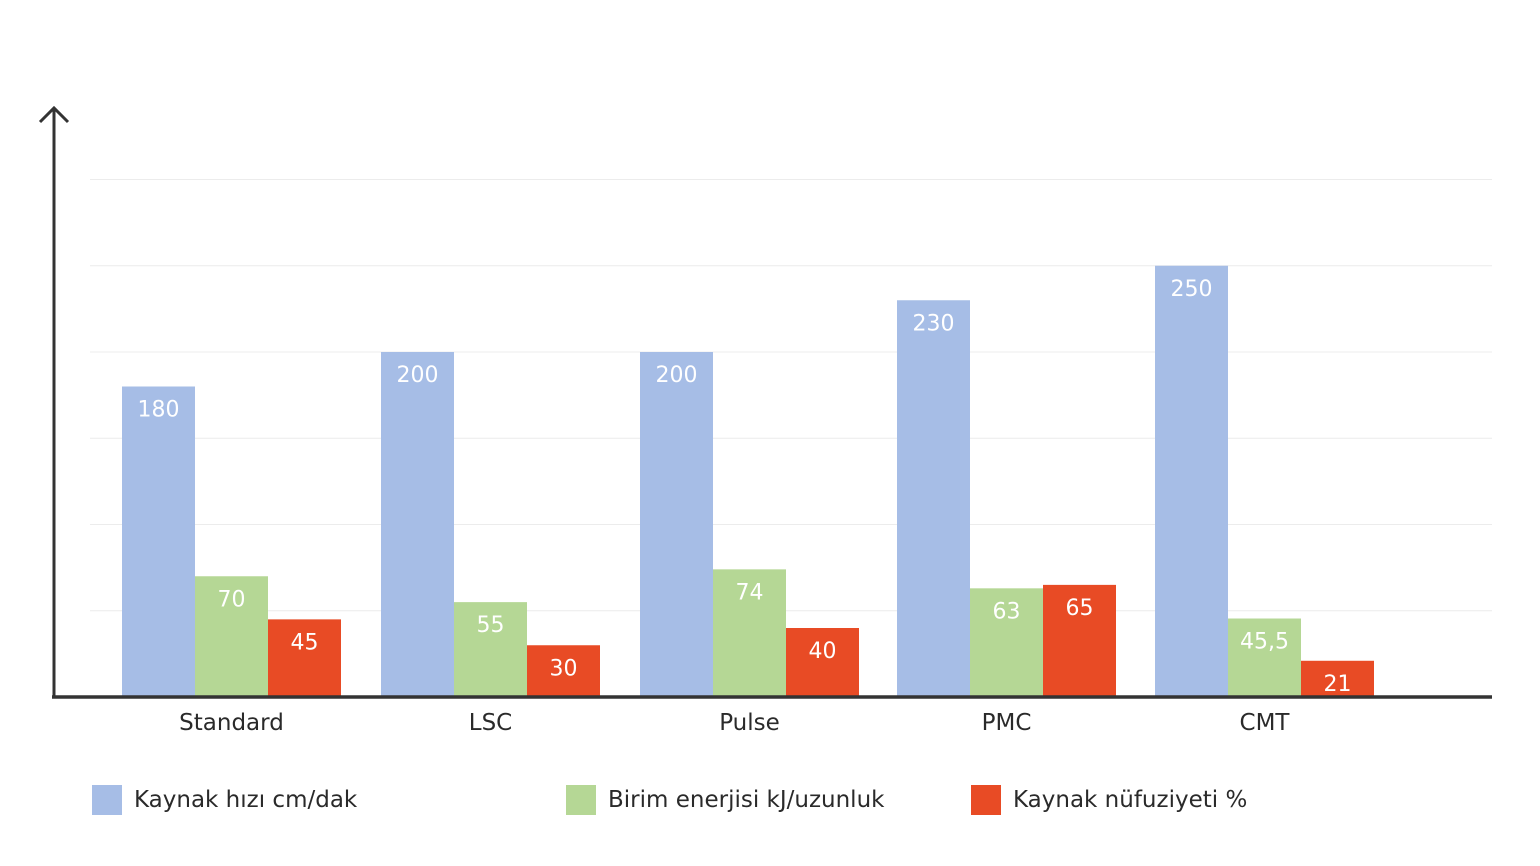  What do you see at coordinates (746, 800) in the screenshot?
I see `legend-label-energy: Birim enerjisi kJ/uzunluk` at bounding box center [746, 800].